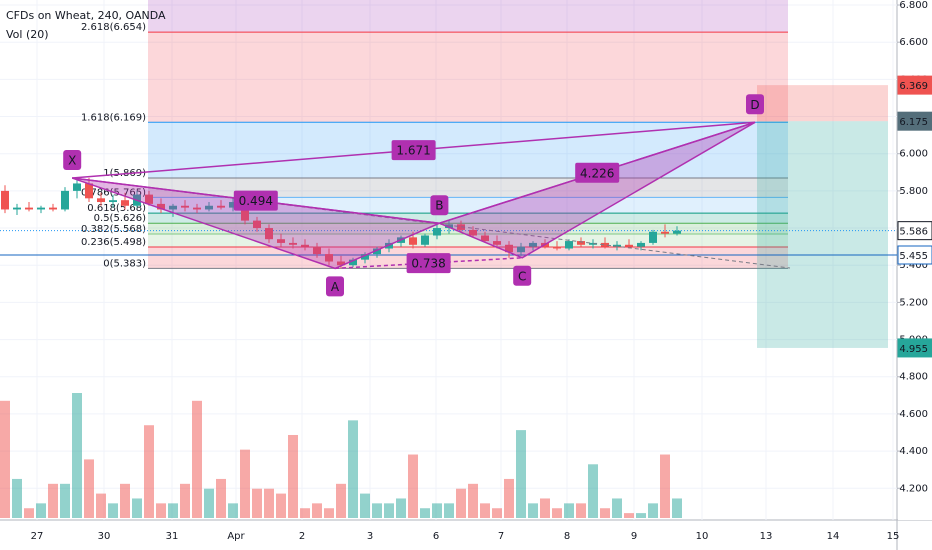 The width and height of the screenshot is (932, 550). I want to click on point-label: D, so click(754, 105).